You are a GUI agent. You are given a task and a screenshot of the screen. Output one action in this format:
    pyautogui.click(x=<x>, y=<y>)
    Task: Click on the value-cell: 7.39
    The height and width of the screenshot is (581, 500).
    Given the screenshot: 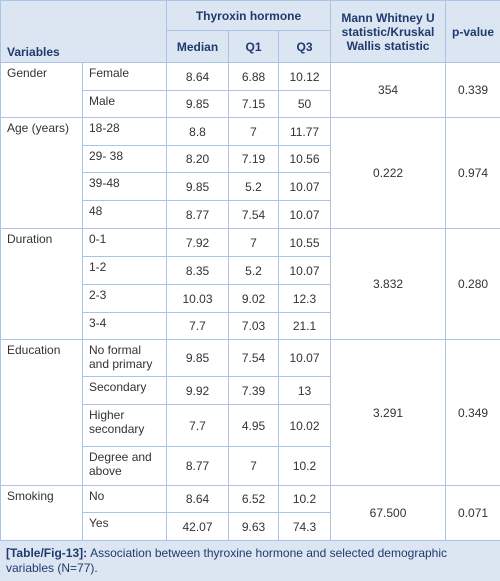 What is the action you would take?
    pyautogui.click(x=253, y=390)
    